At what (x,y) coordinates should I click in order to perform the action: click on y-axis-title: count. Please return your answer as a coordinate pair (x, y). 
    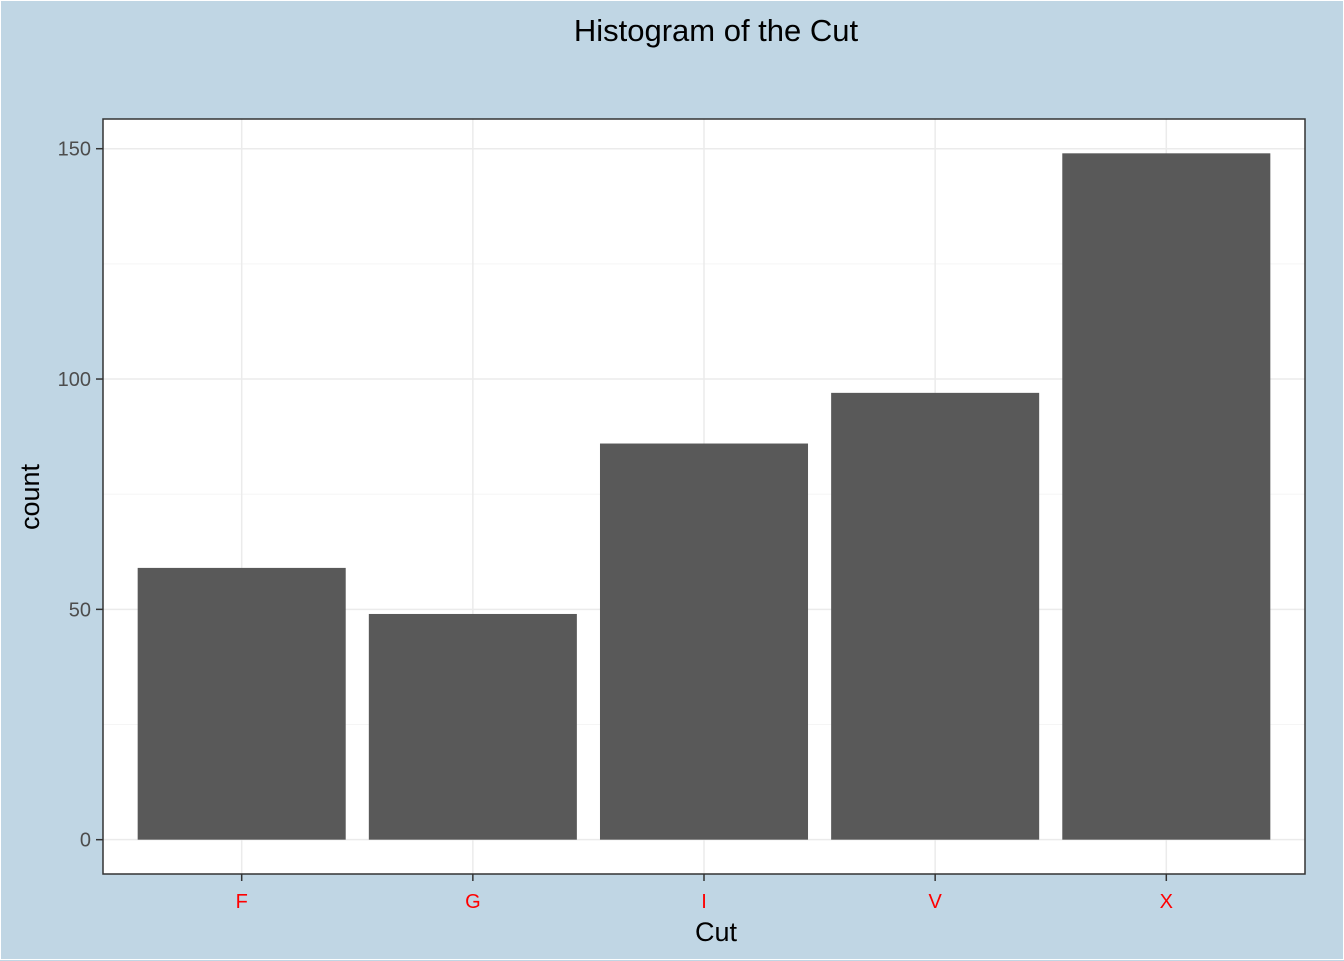
    Looking at the image, I should click on (30, 496).